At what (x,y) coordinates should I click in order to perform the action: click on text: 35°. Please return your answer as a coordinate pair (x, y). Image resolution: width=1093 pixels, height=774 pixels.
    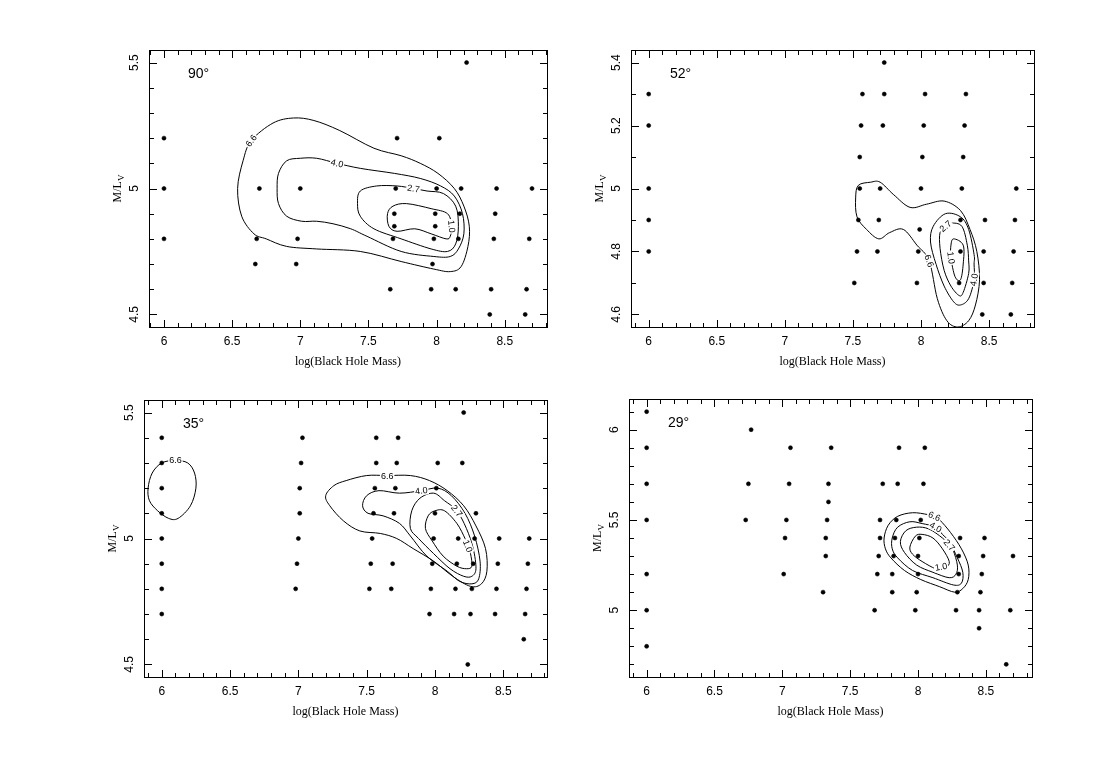
    Looking at the image, I should click on (194, 423).